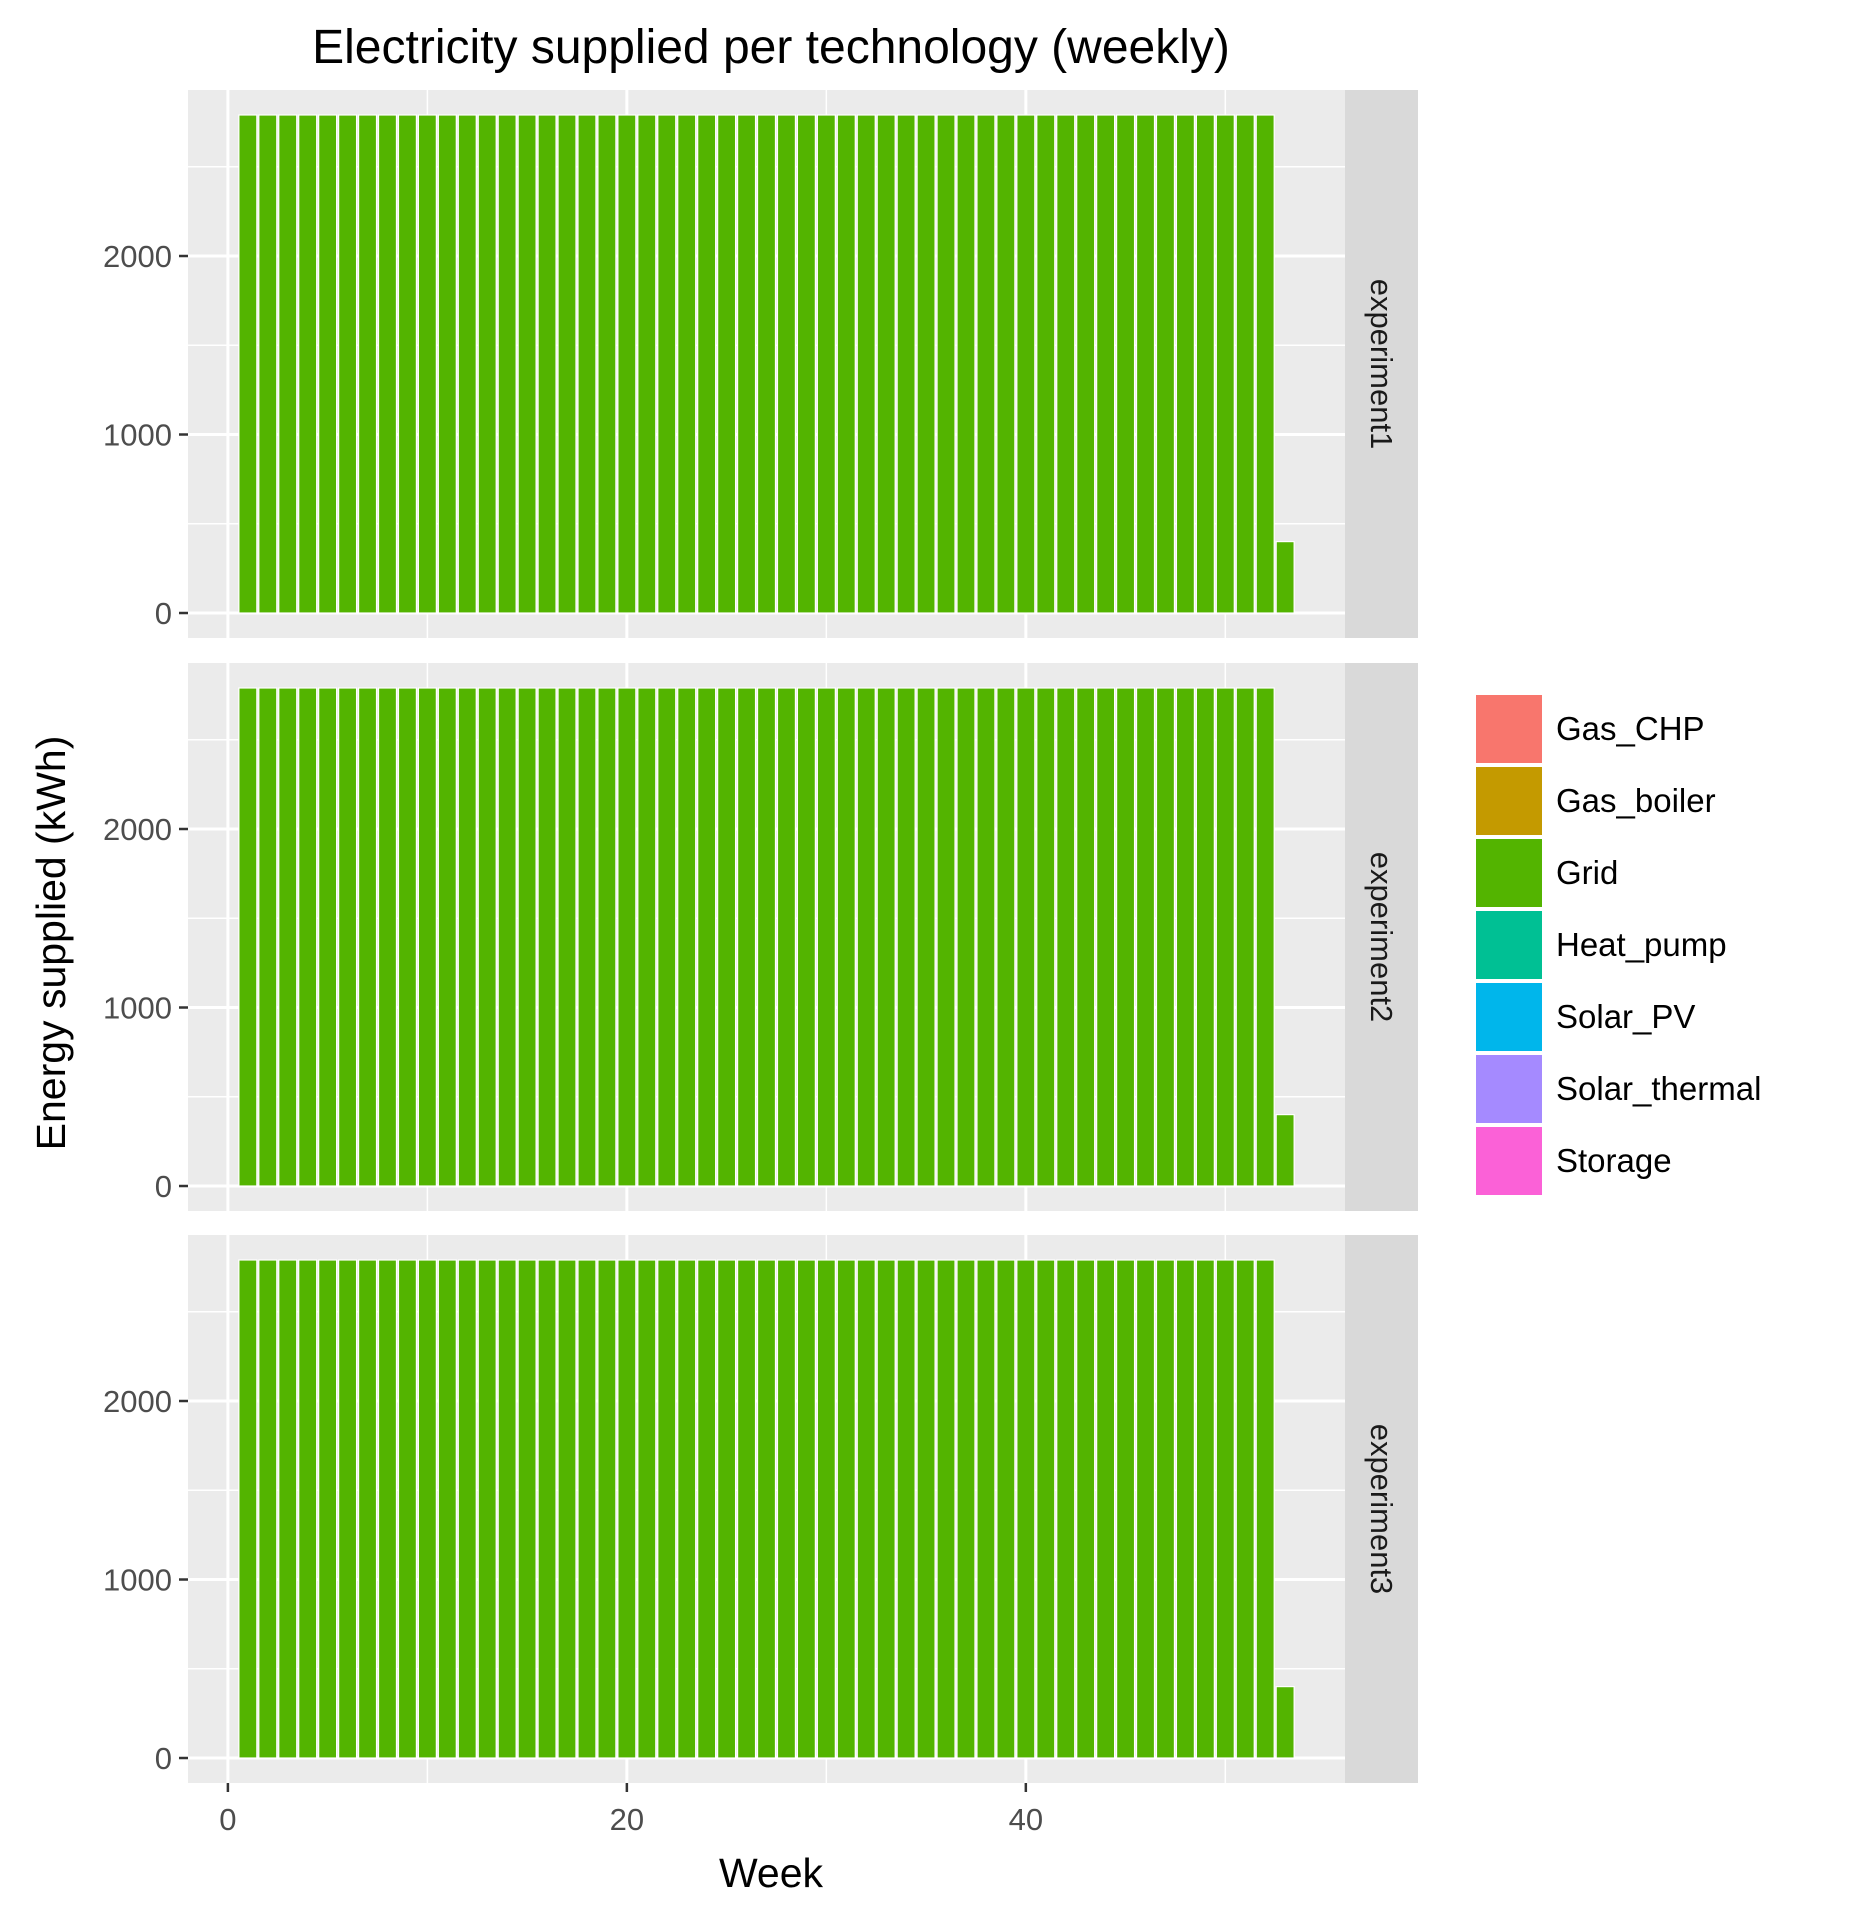 This screenshot has width=1859, height=1918. I want to click on x-axis: 0 20 40, so click(631, 1810).